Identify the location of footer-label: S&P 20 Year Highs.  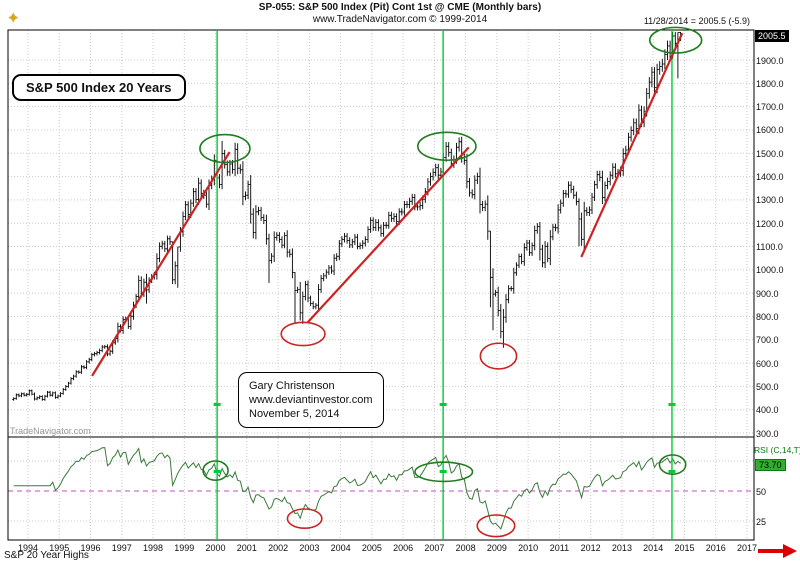
(46, 555).